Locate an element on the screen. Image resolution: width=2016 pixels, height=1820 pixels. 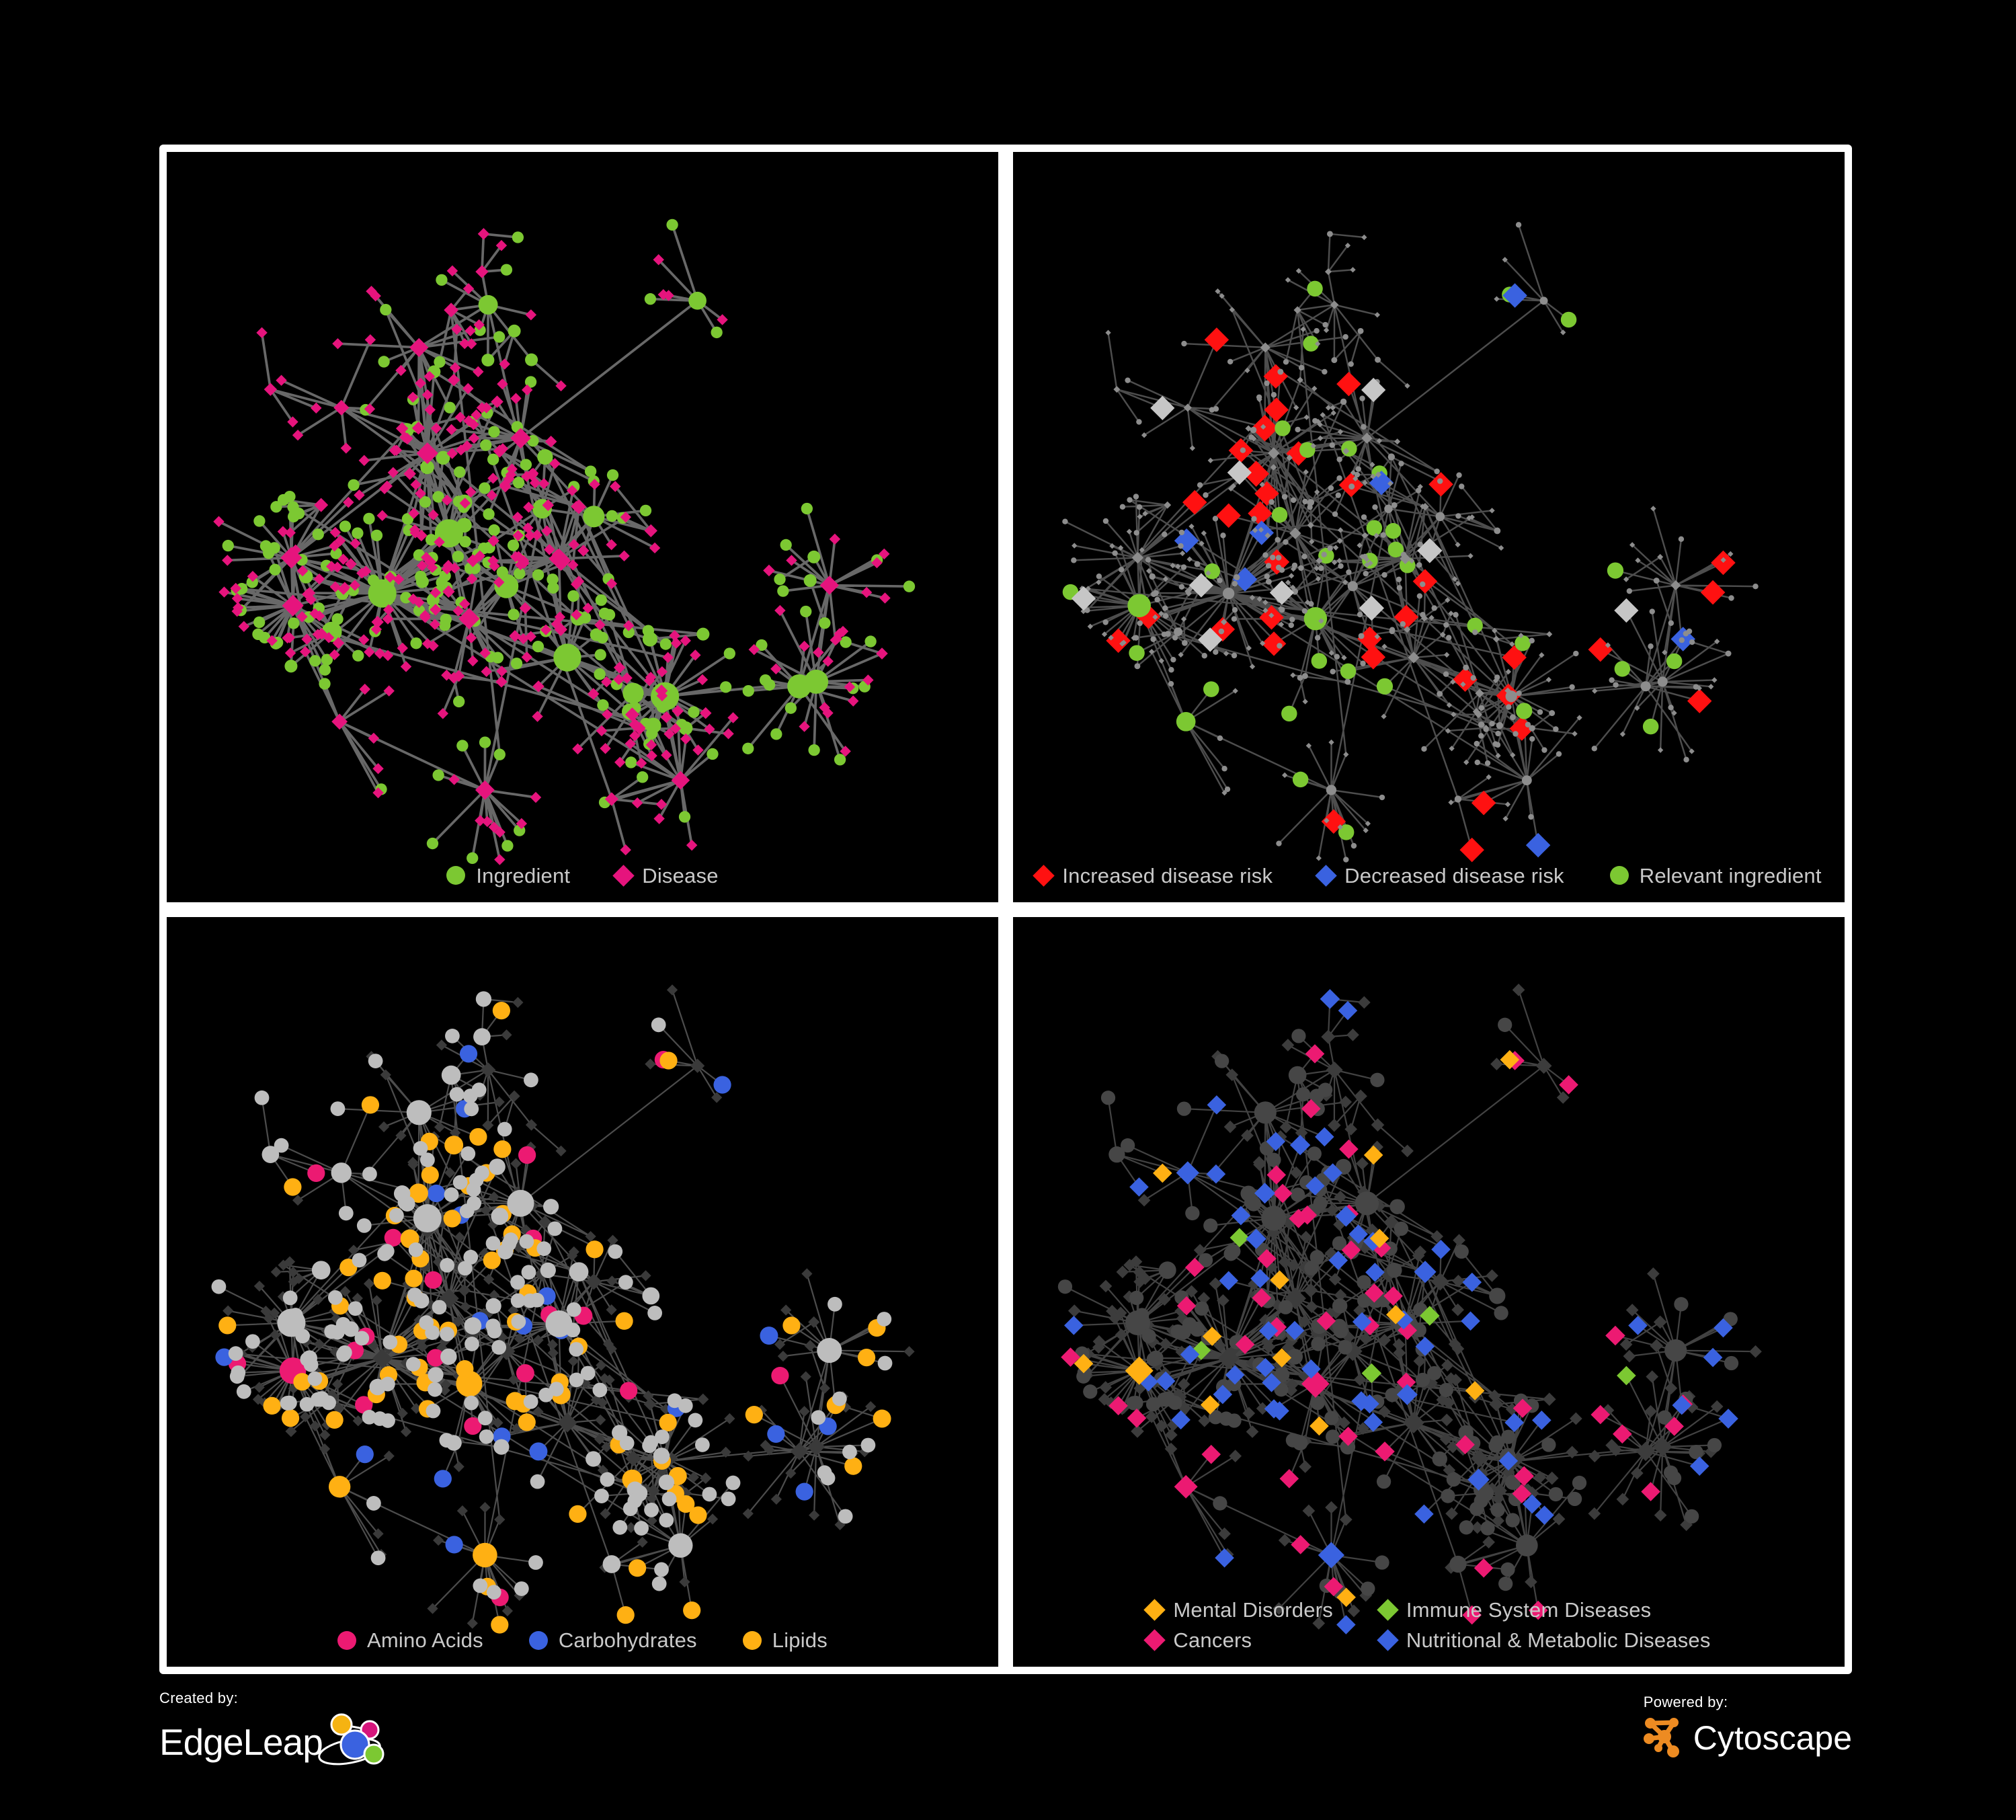
network-node-carbohydrates is located at coordinates (443, 1478).